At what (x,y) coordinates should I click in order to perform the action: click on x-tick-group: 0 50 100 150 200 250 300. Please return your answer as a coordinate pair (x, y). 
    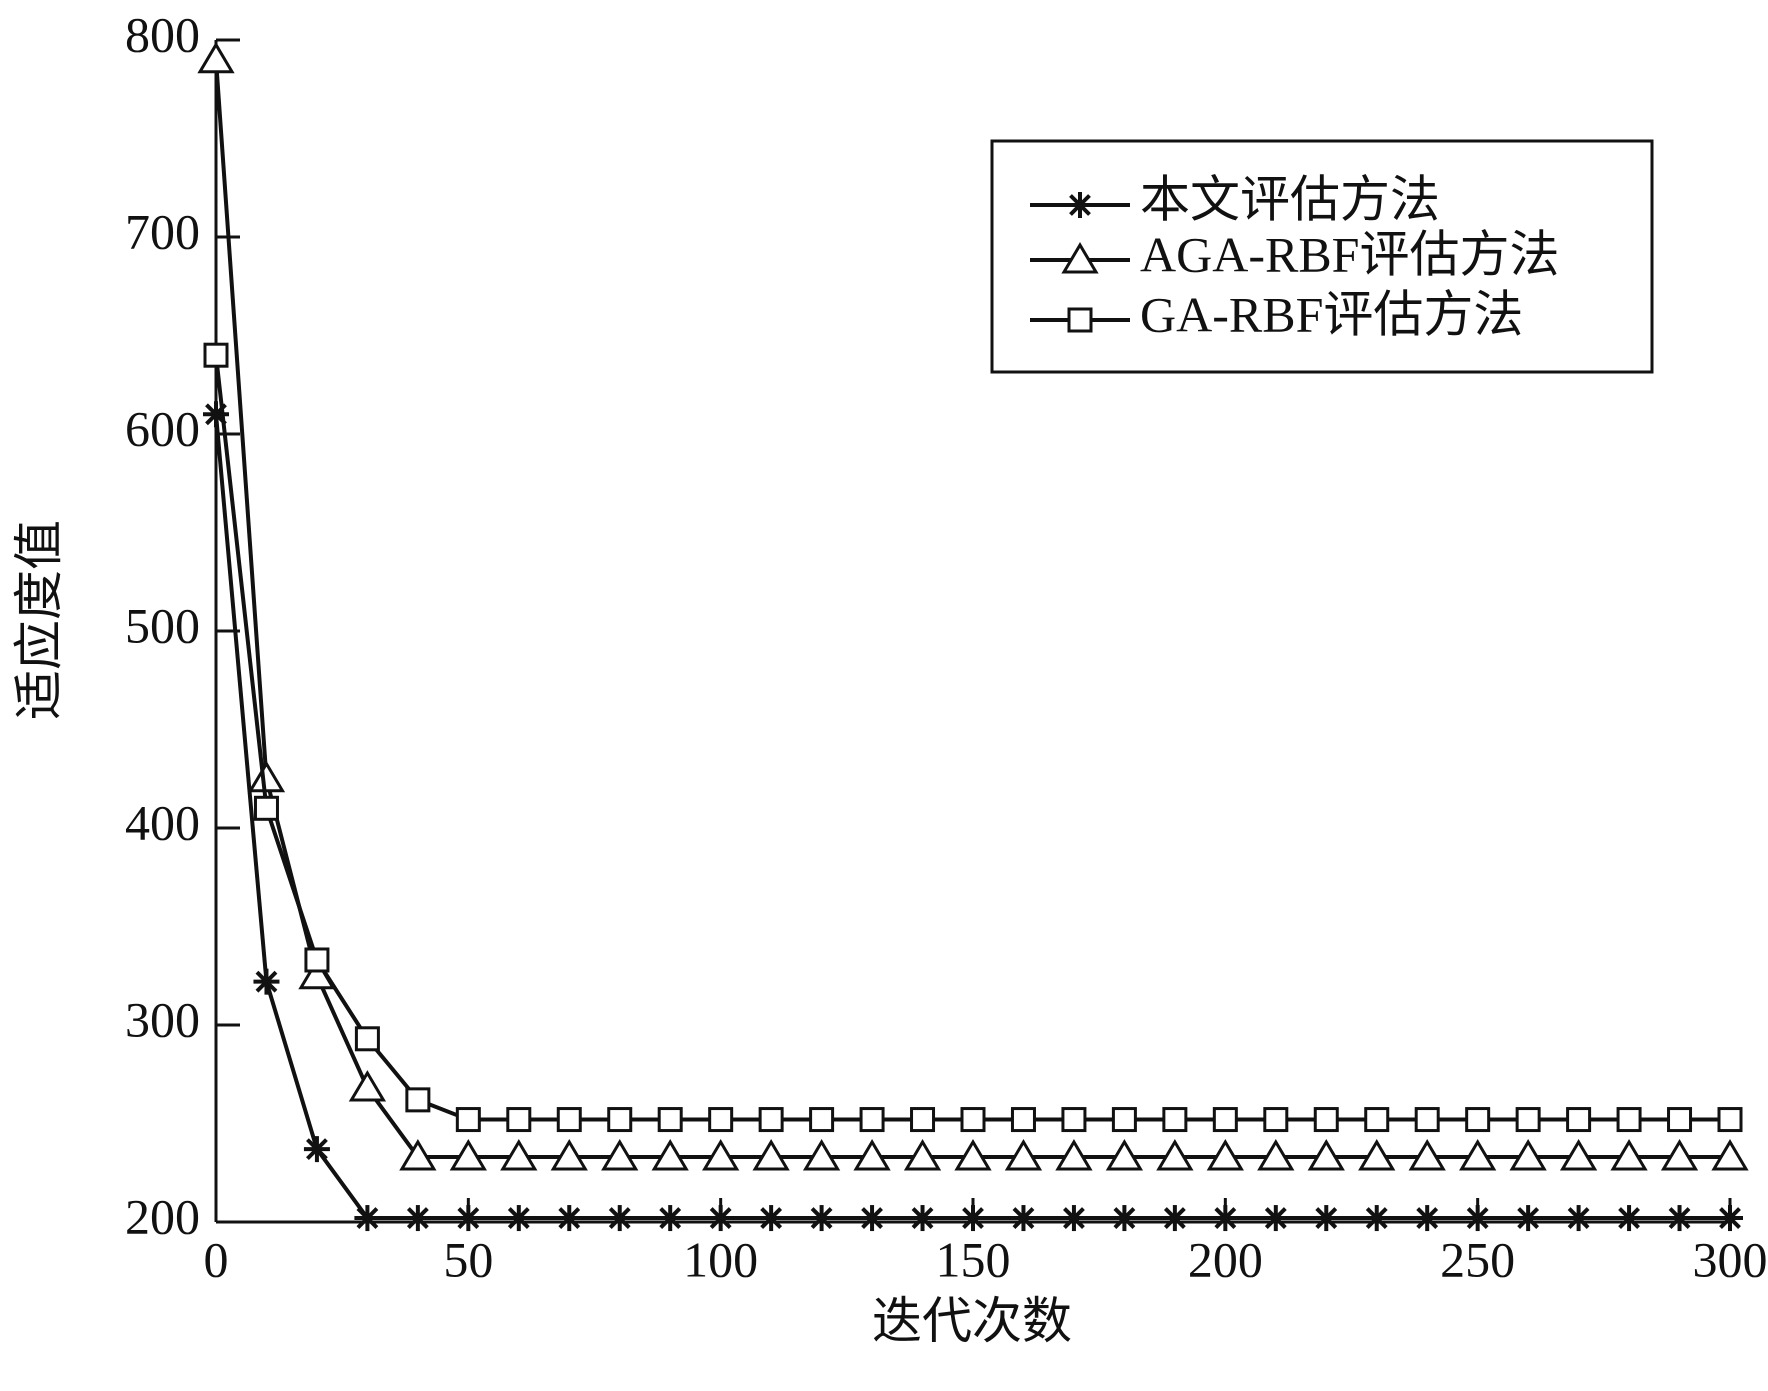
    Looking at the image, I should click on (986, 1242).